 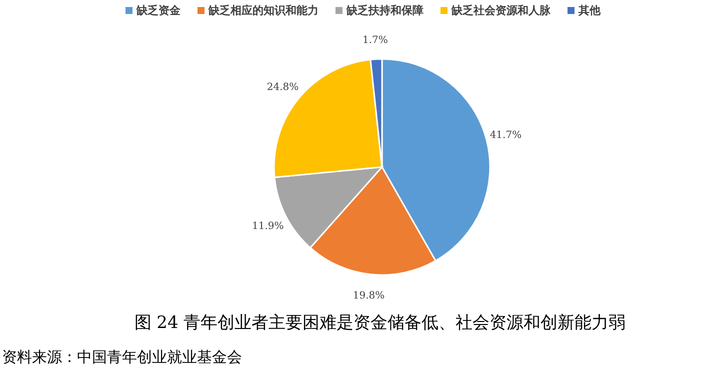 I want to click on text: 资料来源：中国青年创业就业基金会, so click(x=122, y=357).